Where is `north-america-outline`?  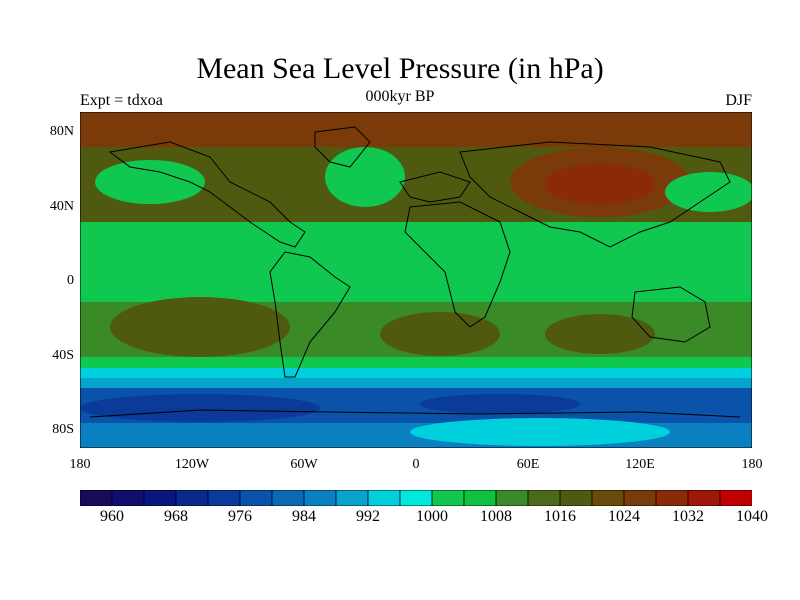
north-america-outline is located at coordinates (207, 194).